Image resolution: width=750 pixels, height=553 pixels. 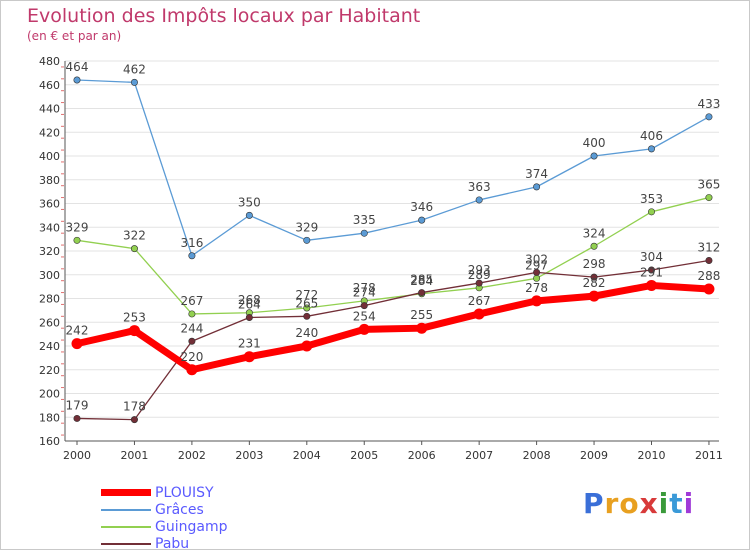 I want to click on data-label-plouisy: 282, so click(x=594, y=283).